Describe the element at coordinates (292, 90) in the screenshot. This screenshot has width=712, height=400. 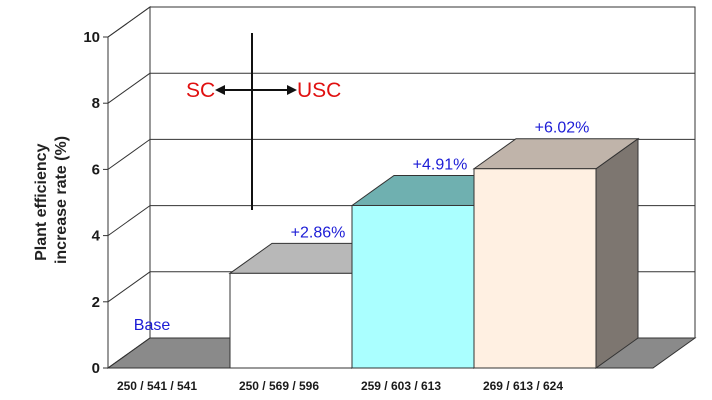
I see `arrow-right-head` at that location.